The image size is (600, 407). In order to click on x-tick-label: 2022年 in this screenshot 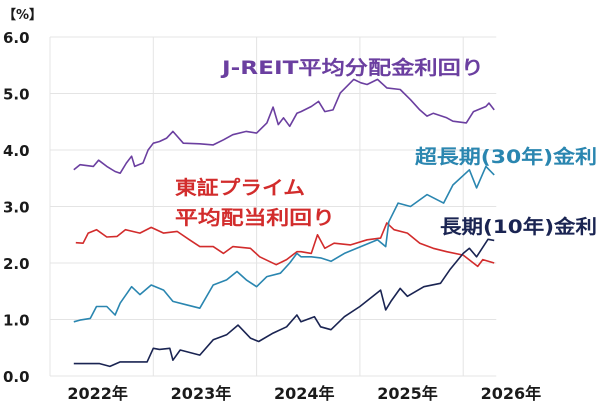, I will do `click(97, 393)`.